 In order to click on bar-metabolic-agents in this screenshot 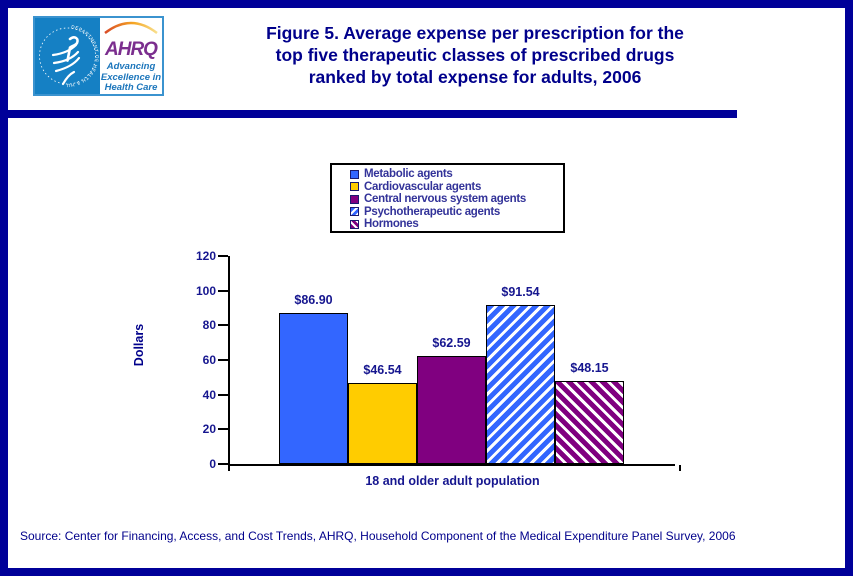, I will do `click(313, 388)`.